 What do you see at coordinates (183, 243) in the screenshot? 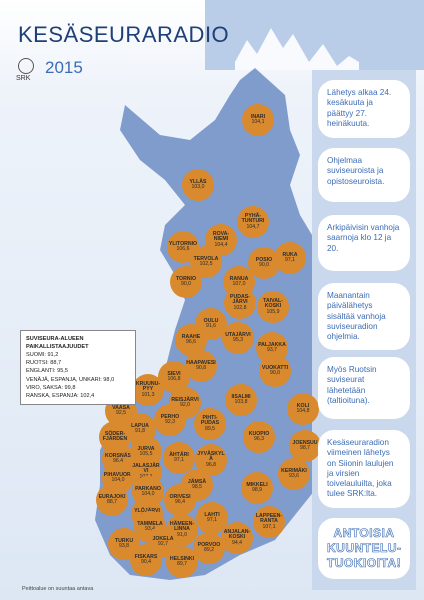
I see `station-name: YLITORNIO` at bounding box center [183, 243].